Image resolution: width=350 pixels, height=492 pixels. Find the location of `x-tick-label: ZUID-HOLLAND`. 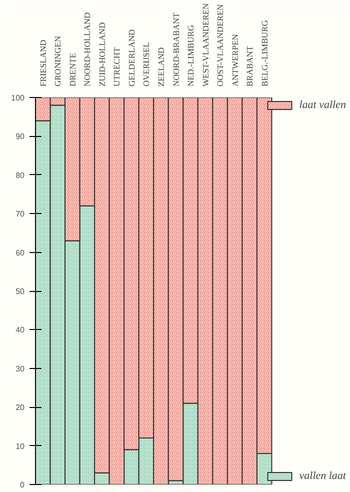

x-tick-label: ZUID-HOLLAND is located at coordinates (101, 54).